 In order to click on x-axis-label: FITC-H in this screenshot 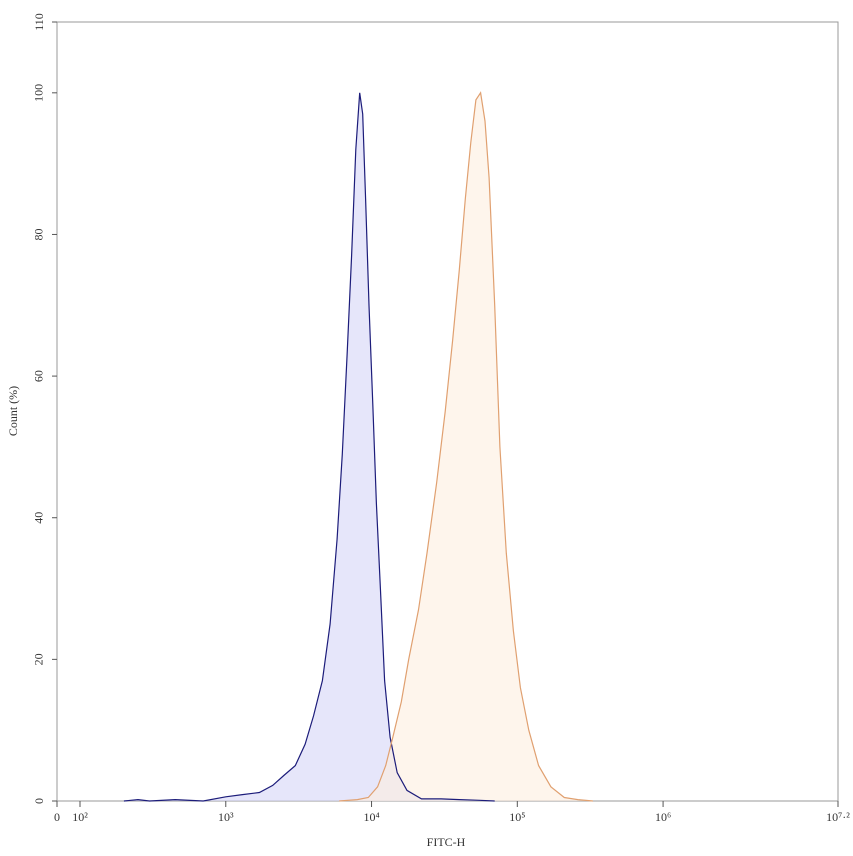, I will do `click(446, 842)`.